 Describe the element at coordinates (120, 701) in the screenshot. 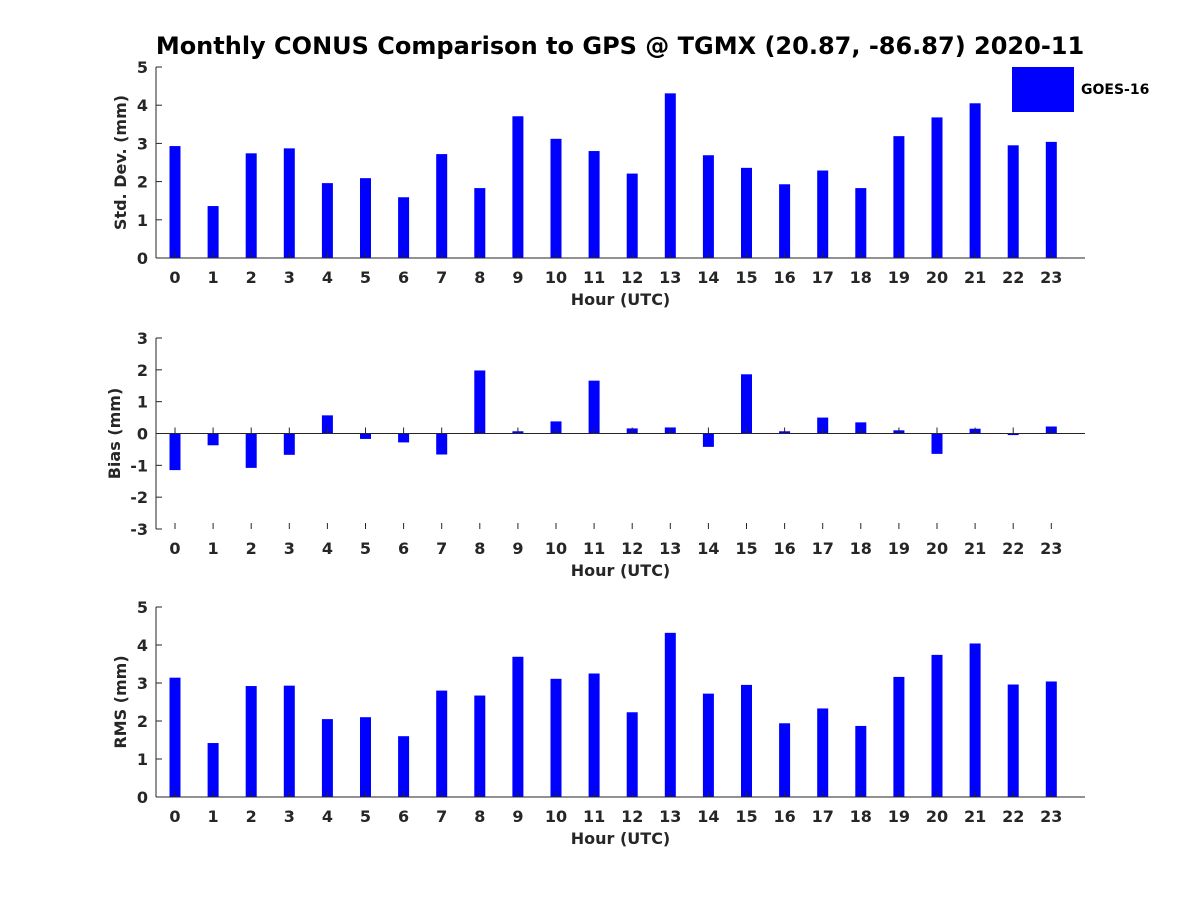

I see `rms-y-label: RMS (mm)` at that location.